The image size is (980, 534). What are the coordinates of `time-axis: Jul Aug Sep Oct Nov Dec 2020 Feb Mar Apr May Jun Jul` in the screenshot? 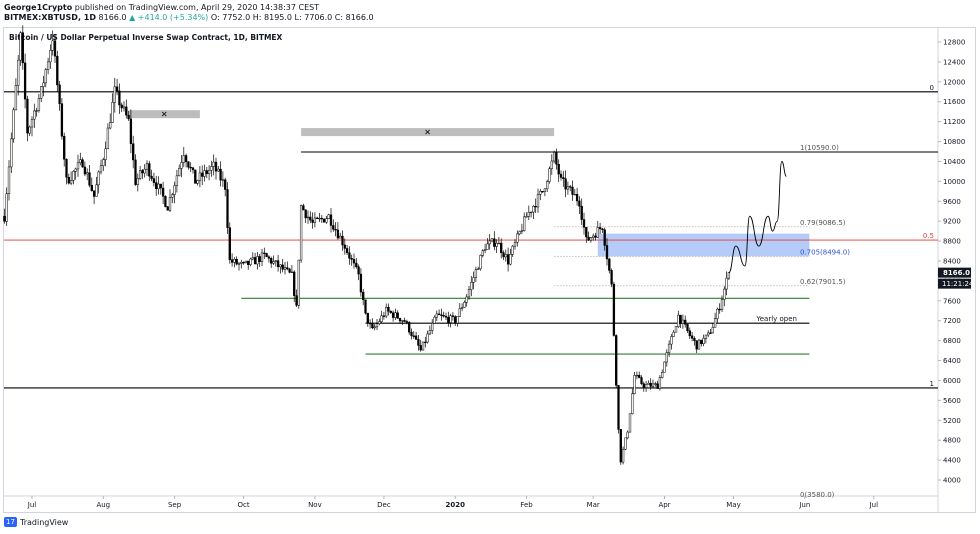 It's located at (471, 502).